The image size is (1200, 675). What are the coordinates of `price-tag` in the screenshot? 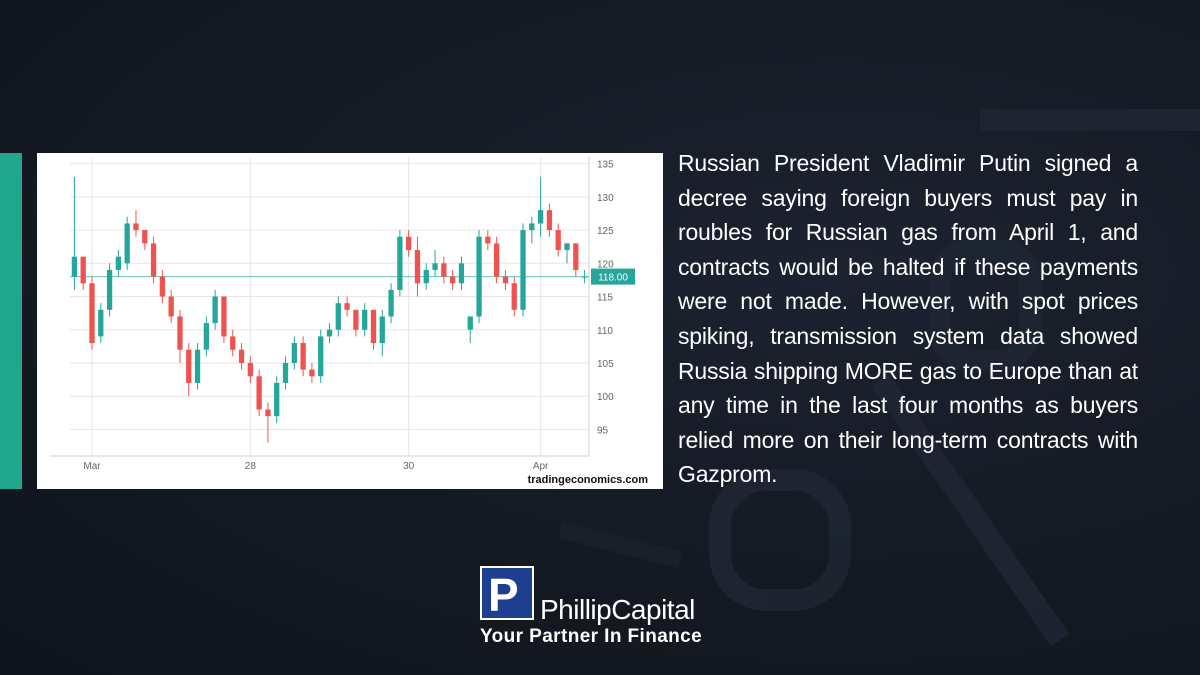 It's located at (613, 276).